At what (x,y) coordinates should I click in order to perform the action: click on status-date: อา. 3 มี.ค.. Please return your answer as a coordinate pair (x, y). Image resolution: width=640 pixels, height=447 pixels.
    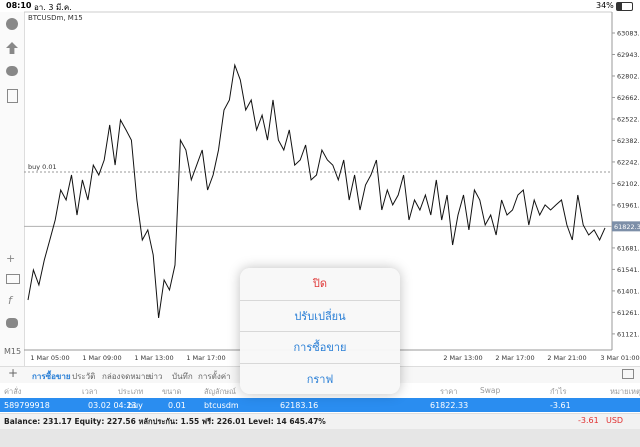
    Looking at the image, I should click on (53, 7).